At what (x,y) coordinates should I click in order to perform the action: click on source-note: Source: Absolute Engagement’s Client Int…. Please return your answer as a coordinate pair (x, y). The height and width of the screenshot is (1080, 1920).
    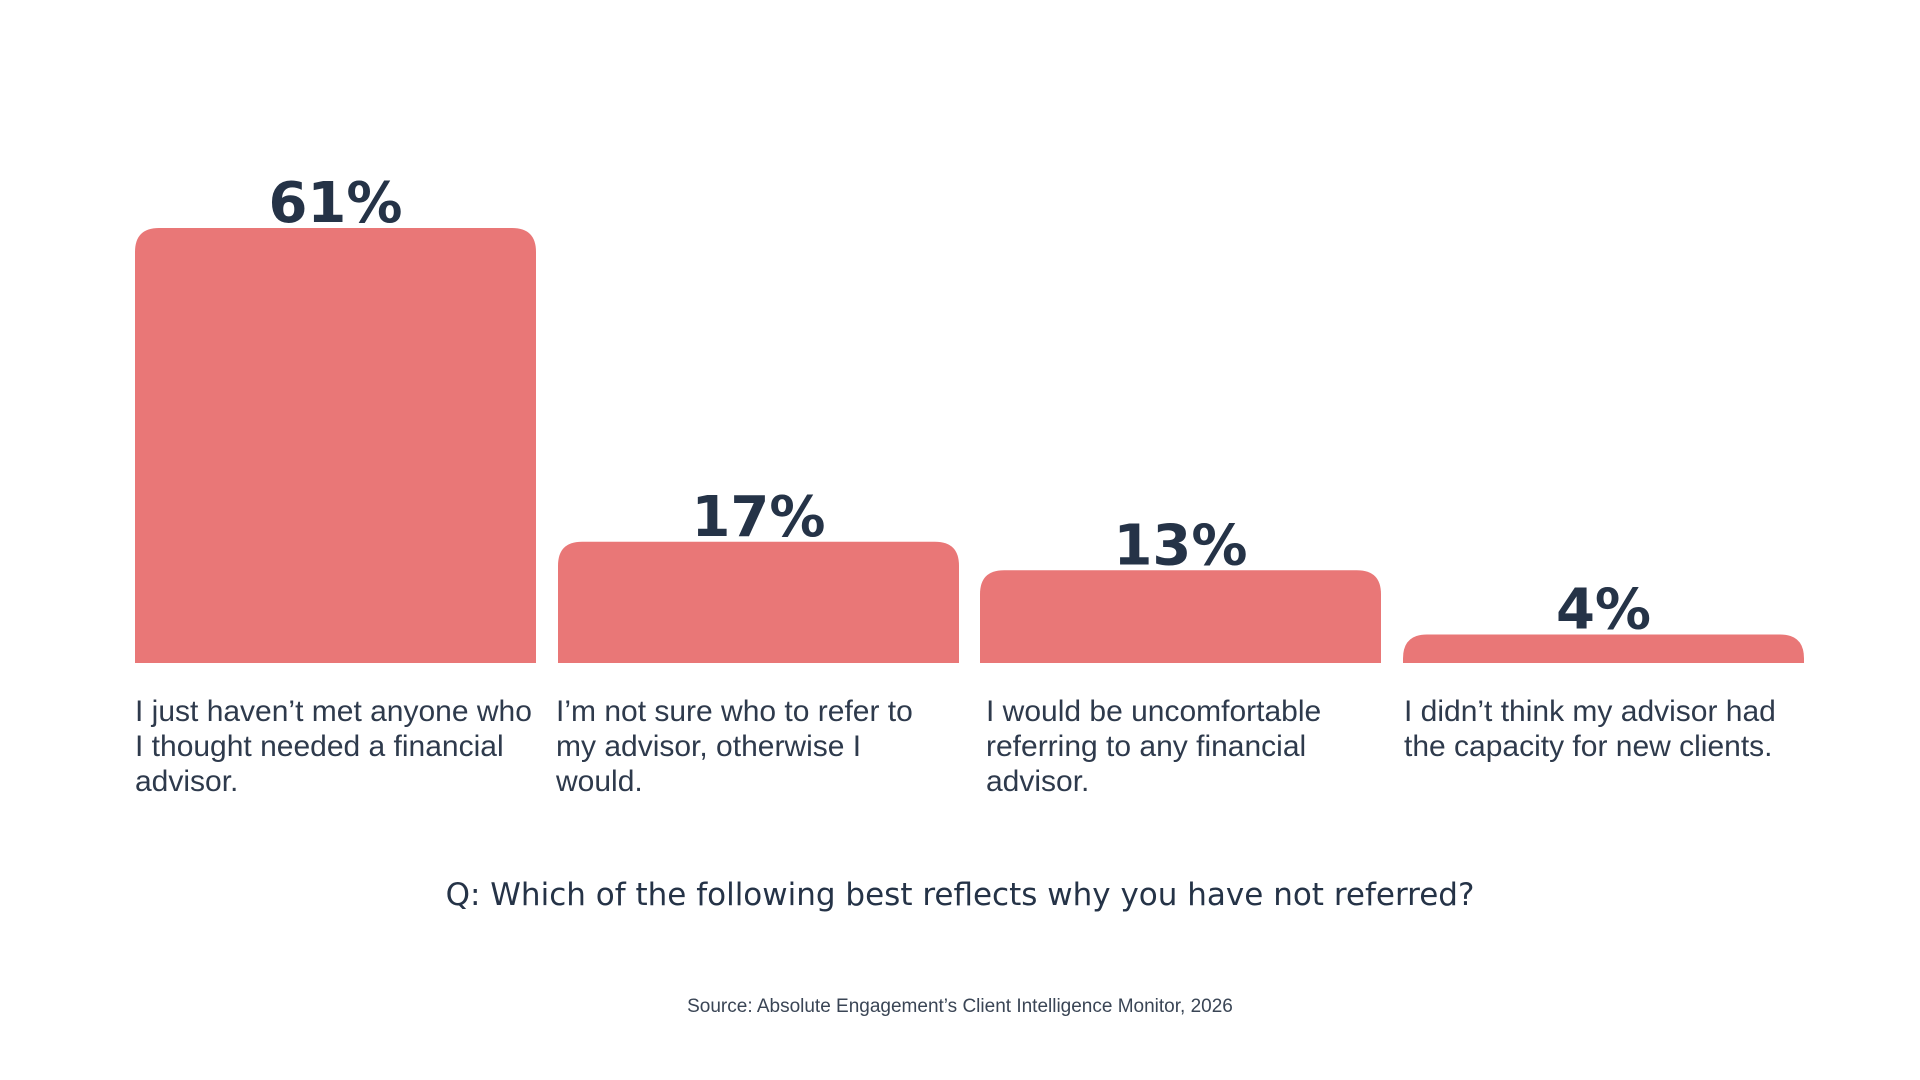
    Looking at the image, I should click on (960, 1006).